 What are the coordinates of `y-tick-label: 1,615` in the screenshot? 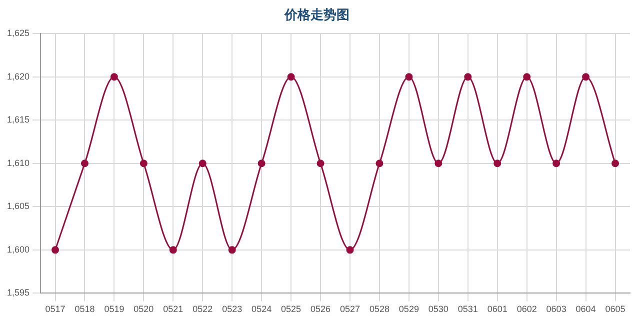 It's located at (18, 119).